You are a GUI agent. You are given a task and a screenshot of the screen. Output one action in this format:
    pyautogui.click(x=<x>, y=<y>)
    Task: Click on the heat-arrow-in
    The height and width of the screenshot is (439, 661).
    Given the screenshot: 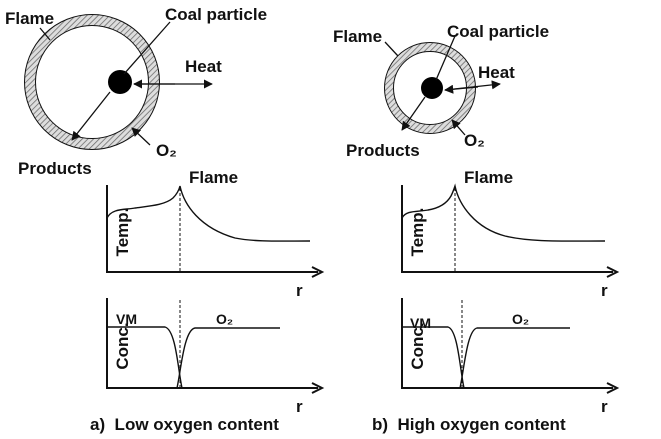 What is the action you would take?
    pyautogui.click(x=461, y=89)
    